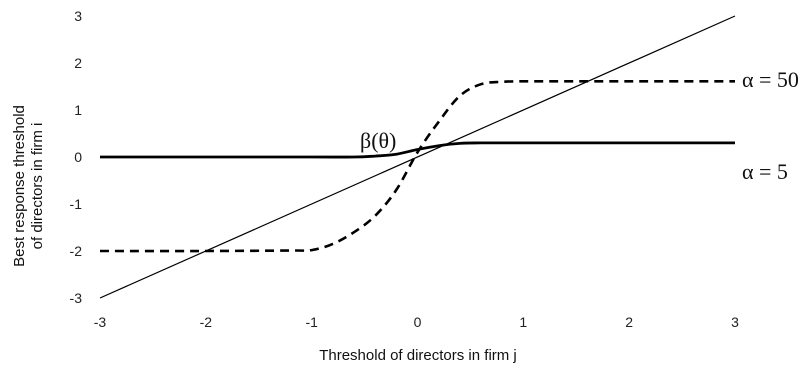 The height and width of the screenshot is (374, 810). I want to click on y-axis-title-line2: of directors in firm i, so click(37, 186).